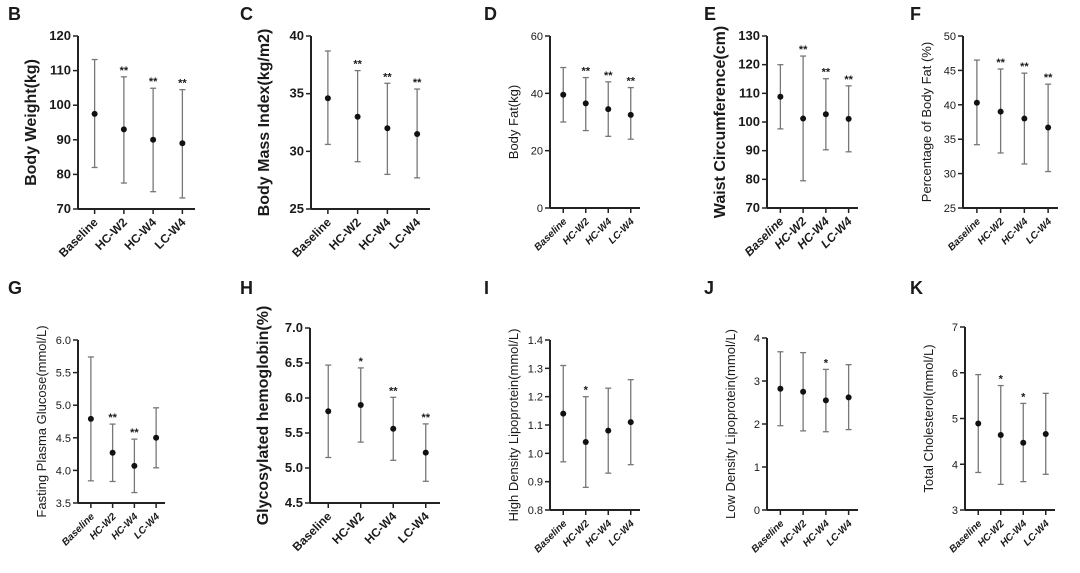  Describe the element at coordinates (915, 14) in the screenshot. I see `panel-letter: F` at that location.